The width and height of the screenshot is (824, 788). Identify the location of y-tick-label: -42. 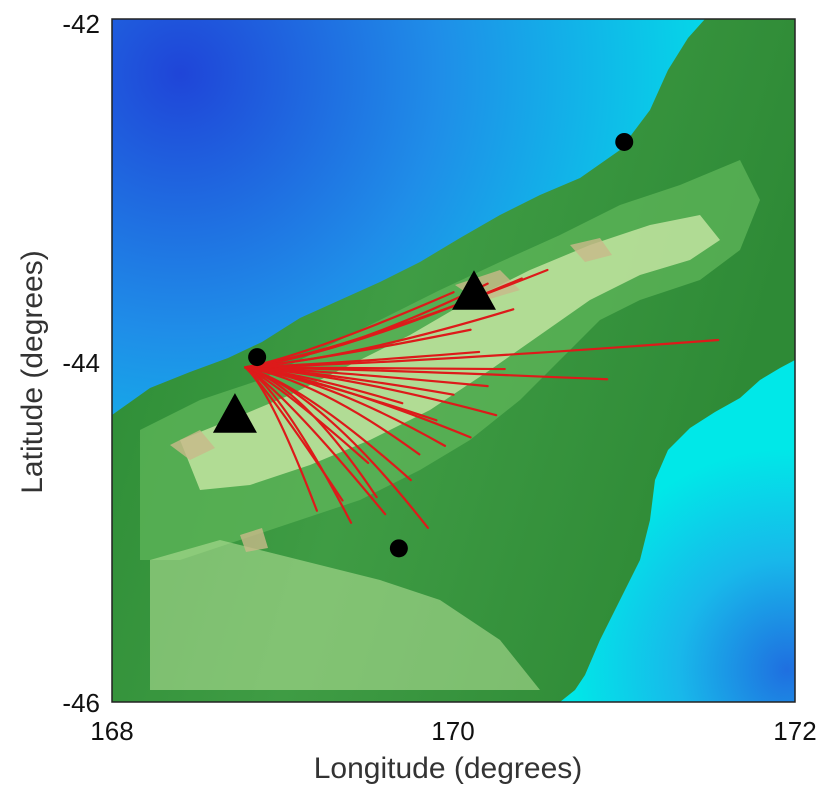
(81, 24).